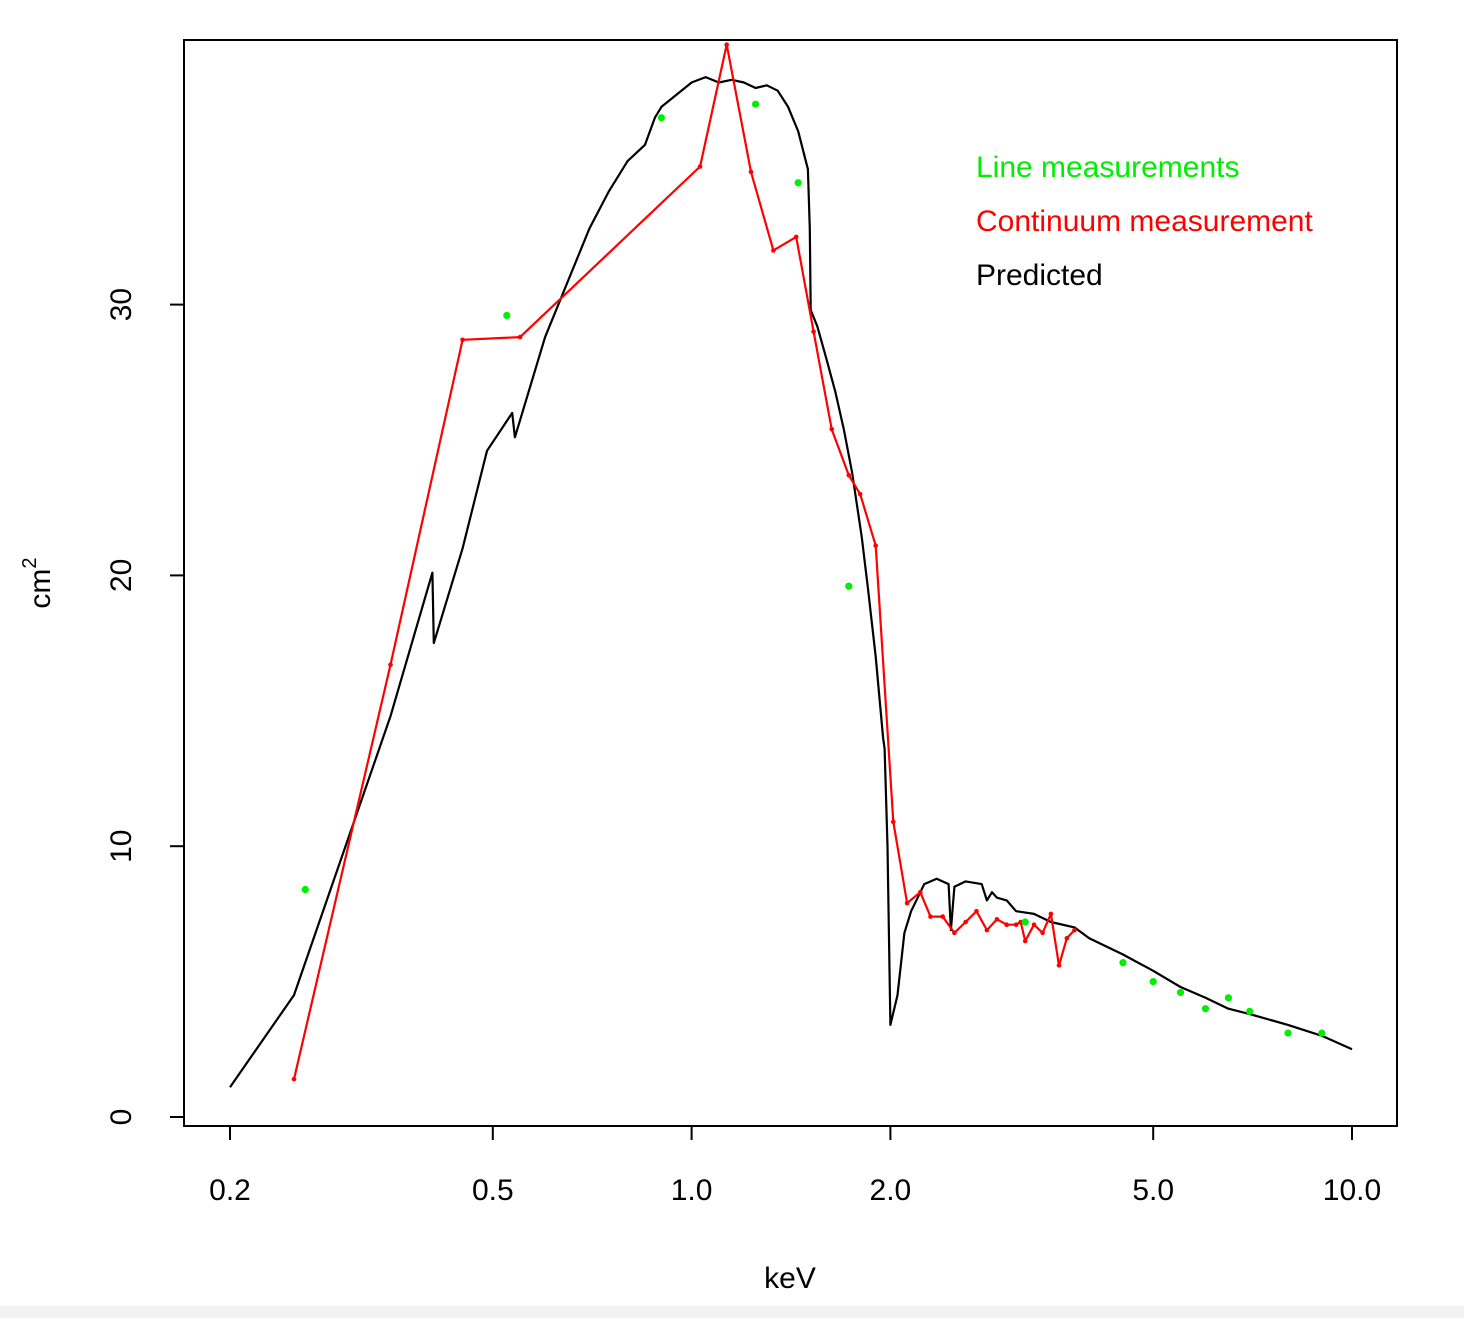  I want to click on x-tick-label: 1.0, so click(692, 1190).